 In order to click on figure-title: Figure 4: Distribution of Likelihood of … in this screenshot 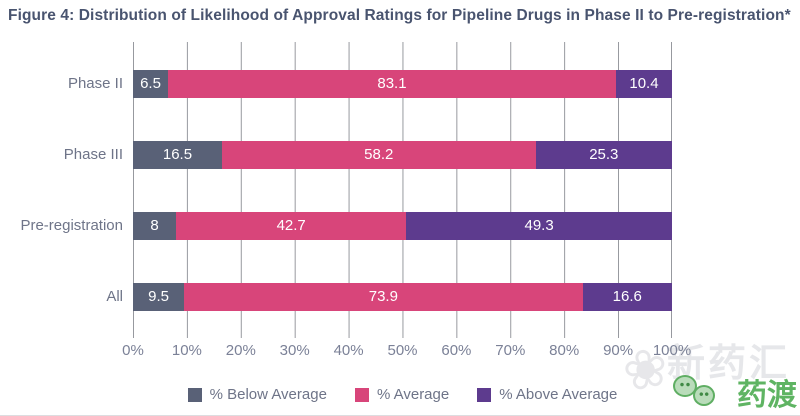, I will do `click(399, 15)`.